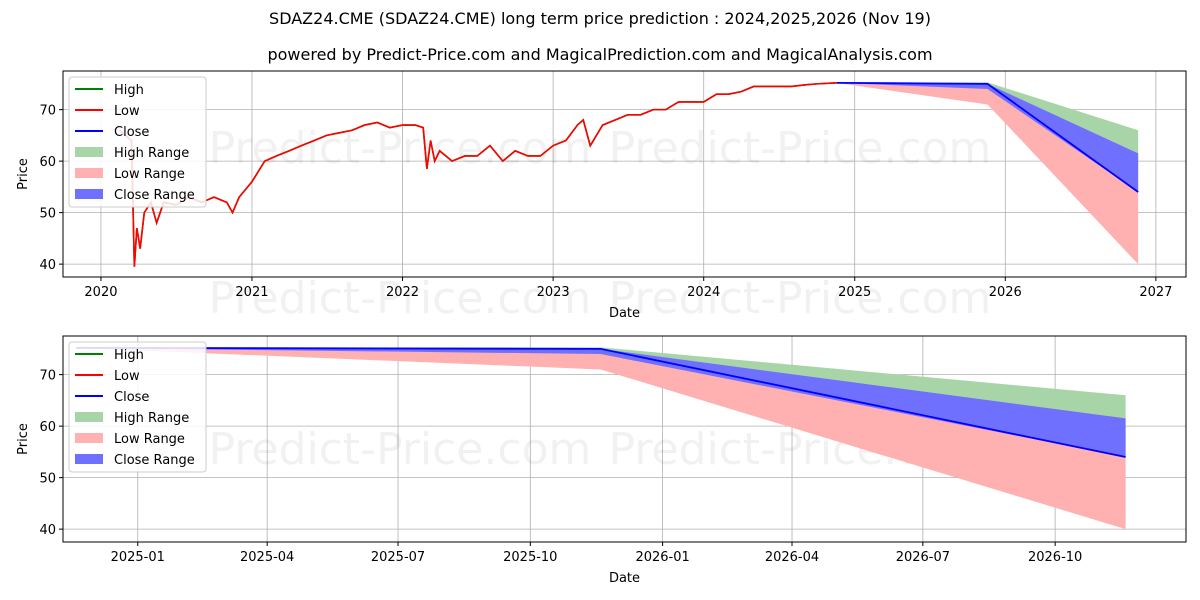 This screenshot has width=1200, height=600. Describe the element at coordinates (1055, 557) in the screenshot. I see `x-tick-label: 2026-10` at that location.